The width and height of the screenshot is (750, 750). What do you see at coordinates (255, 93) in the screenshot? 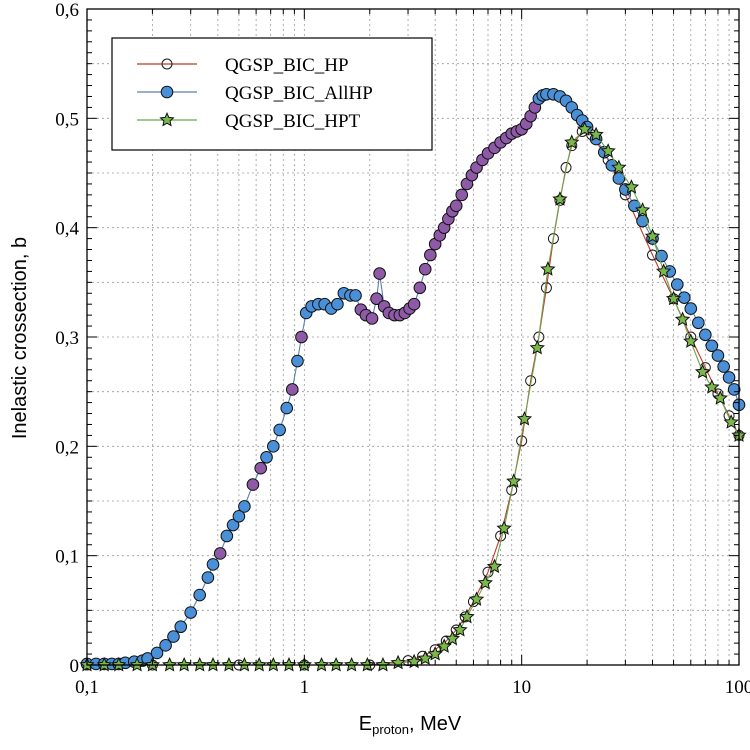
I see `legend-item: QGSP_BIC_AllHP` at bounding box center [255, 93].